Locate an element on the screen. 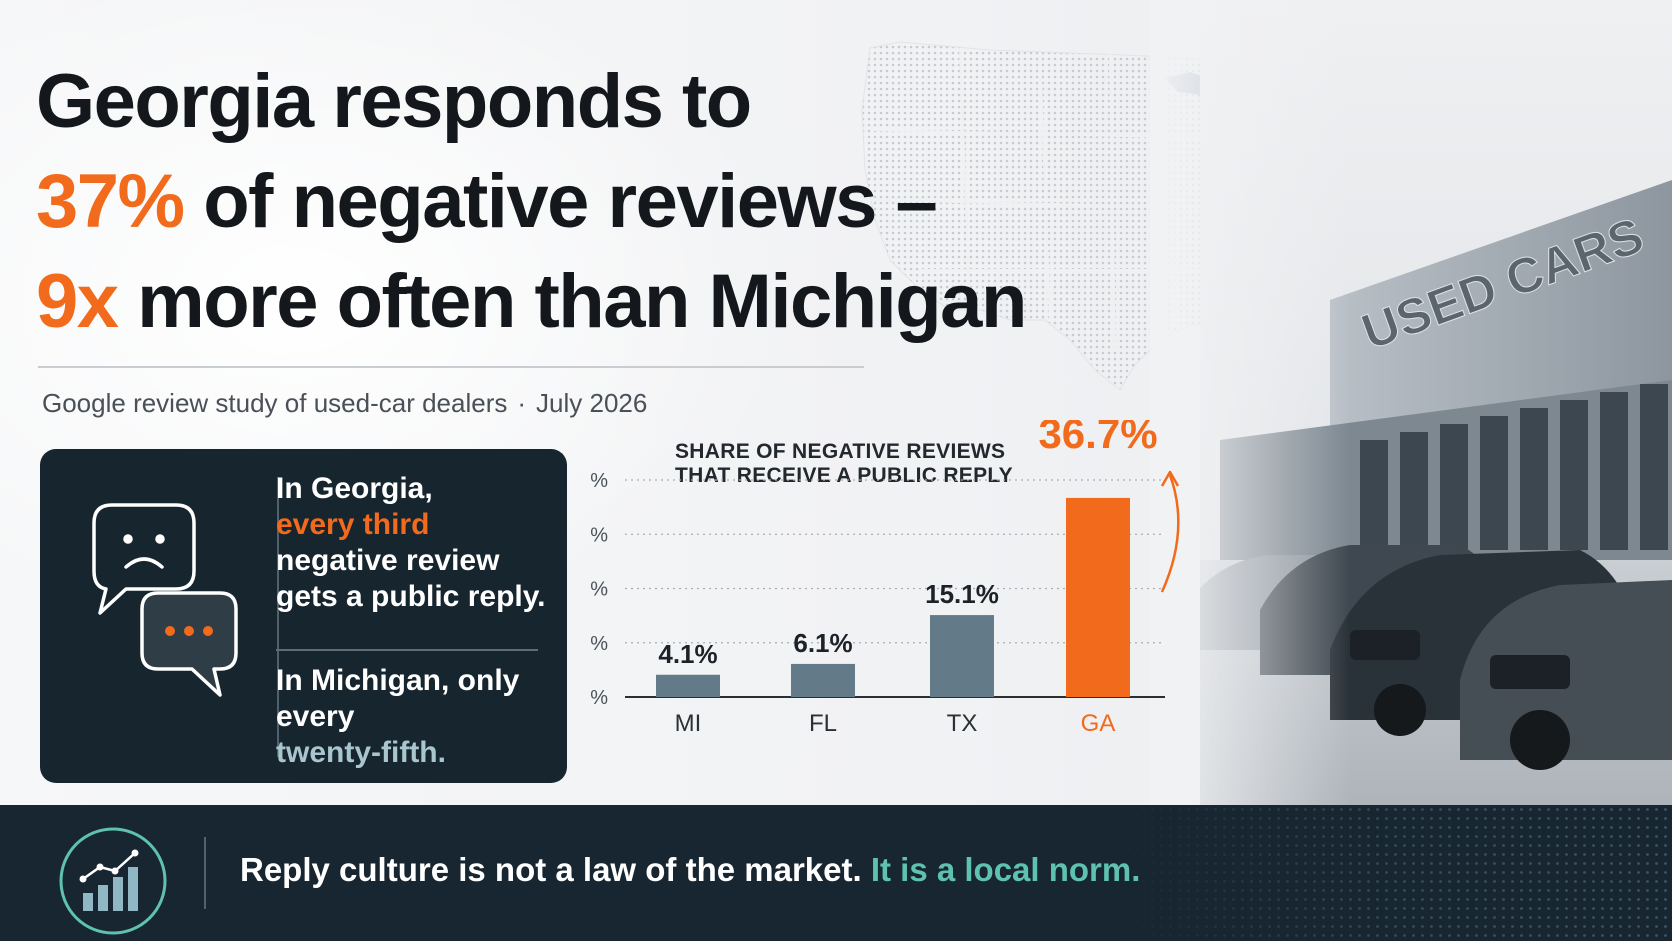 This screenshot has height=941, width=1672. value-label-mi: 4.1% is located at coordinates (687, 654).